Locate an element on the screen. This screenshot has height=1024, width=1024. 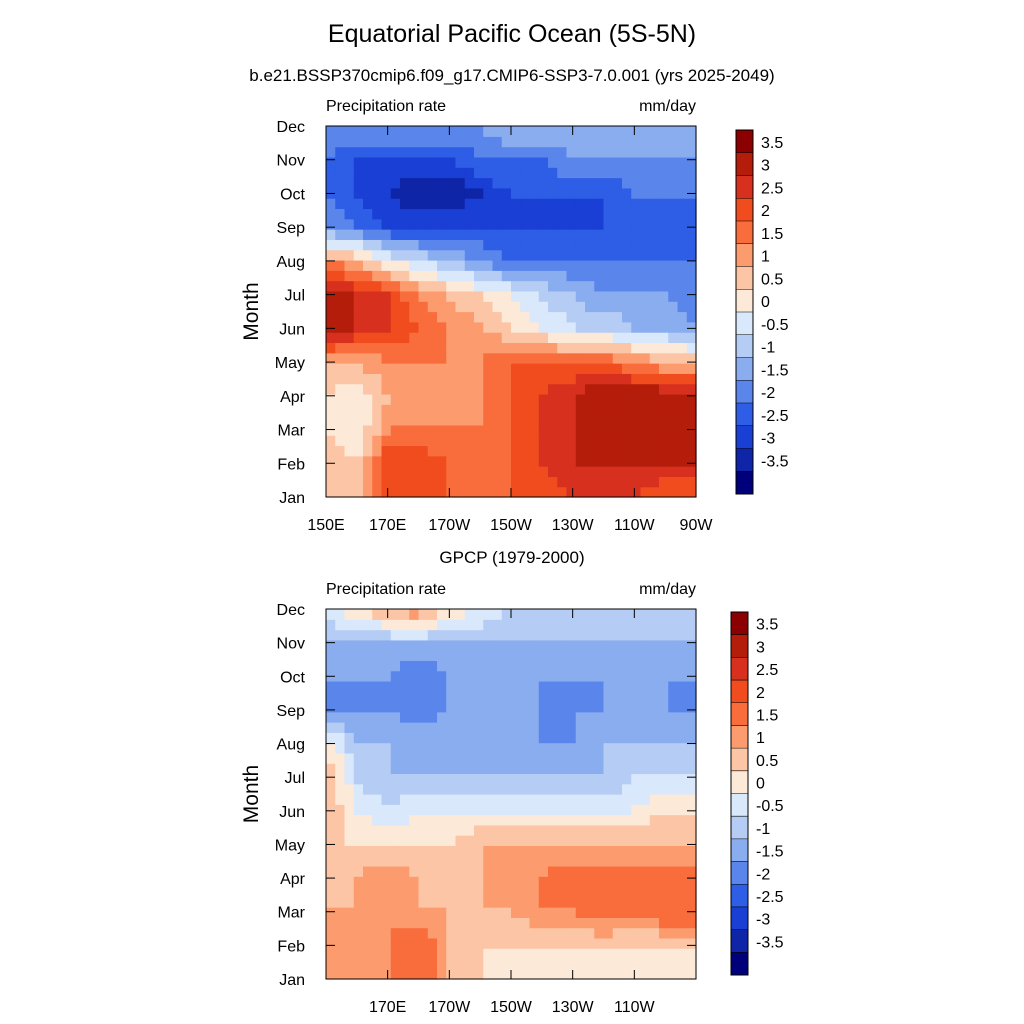
colorbar-box is located at coordinates (744, 301).